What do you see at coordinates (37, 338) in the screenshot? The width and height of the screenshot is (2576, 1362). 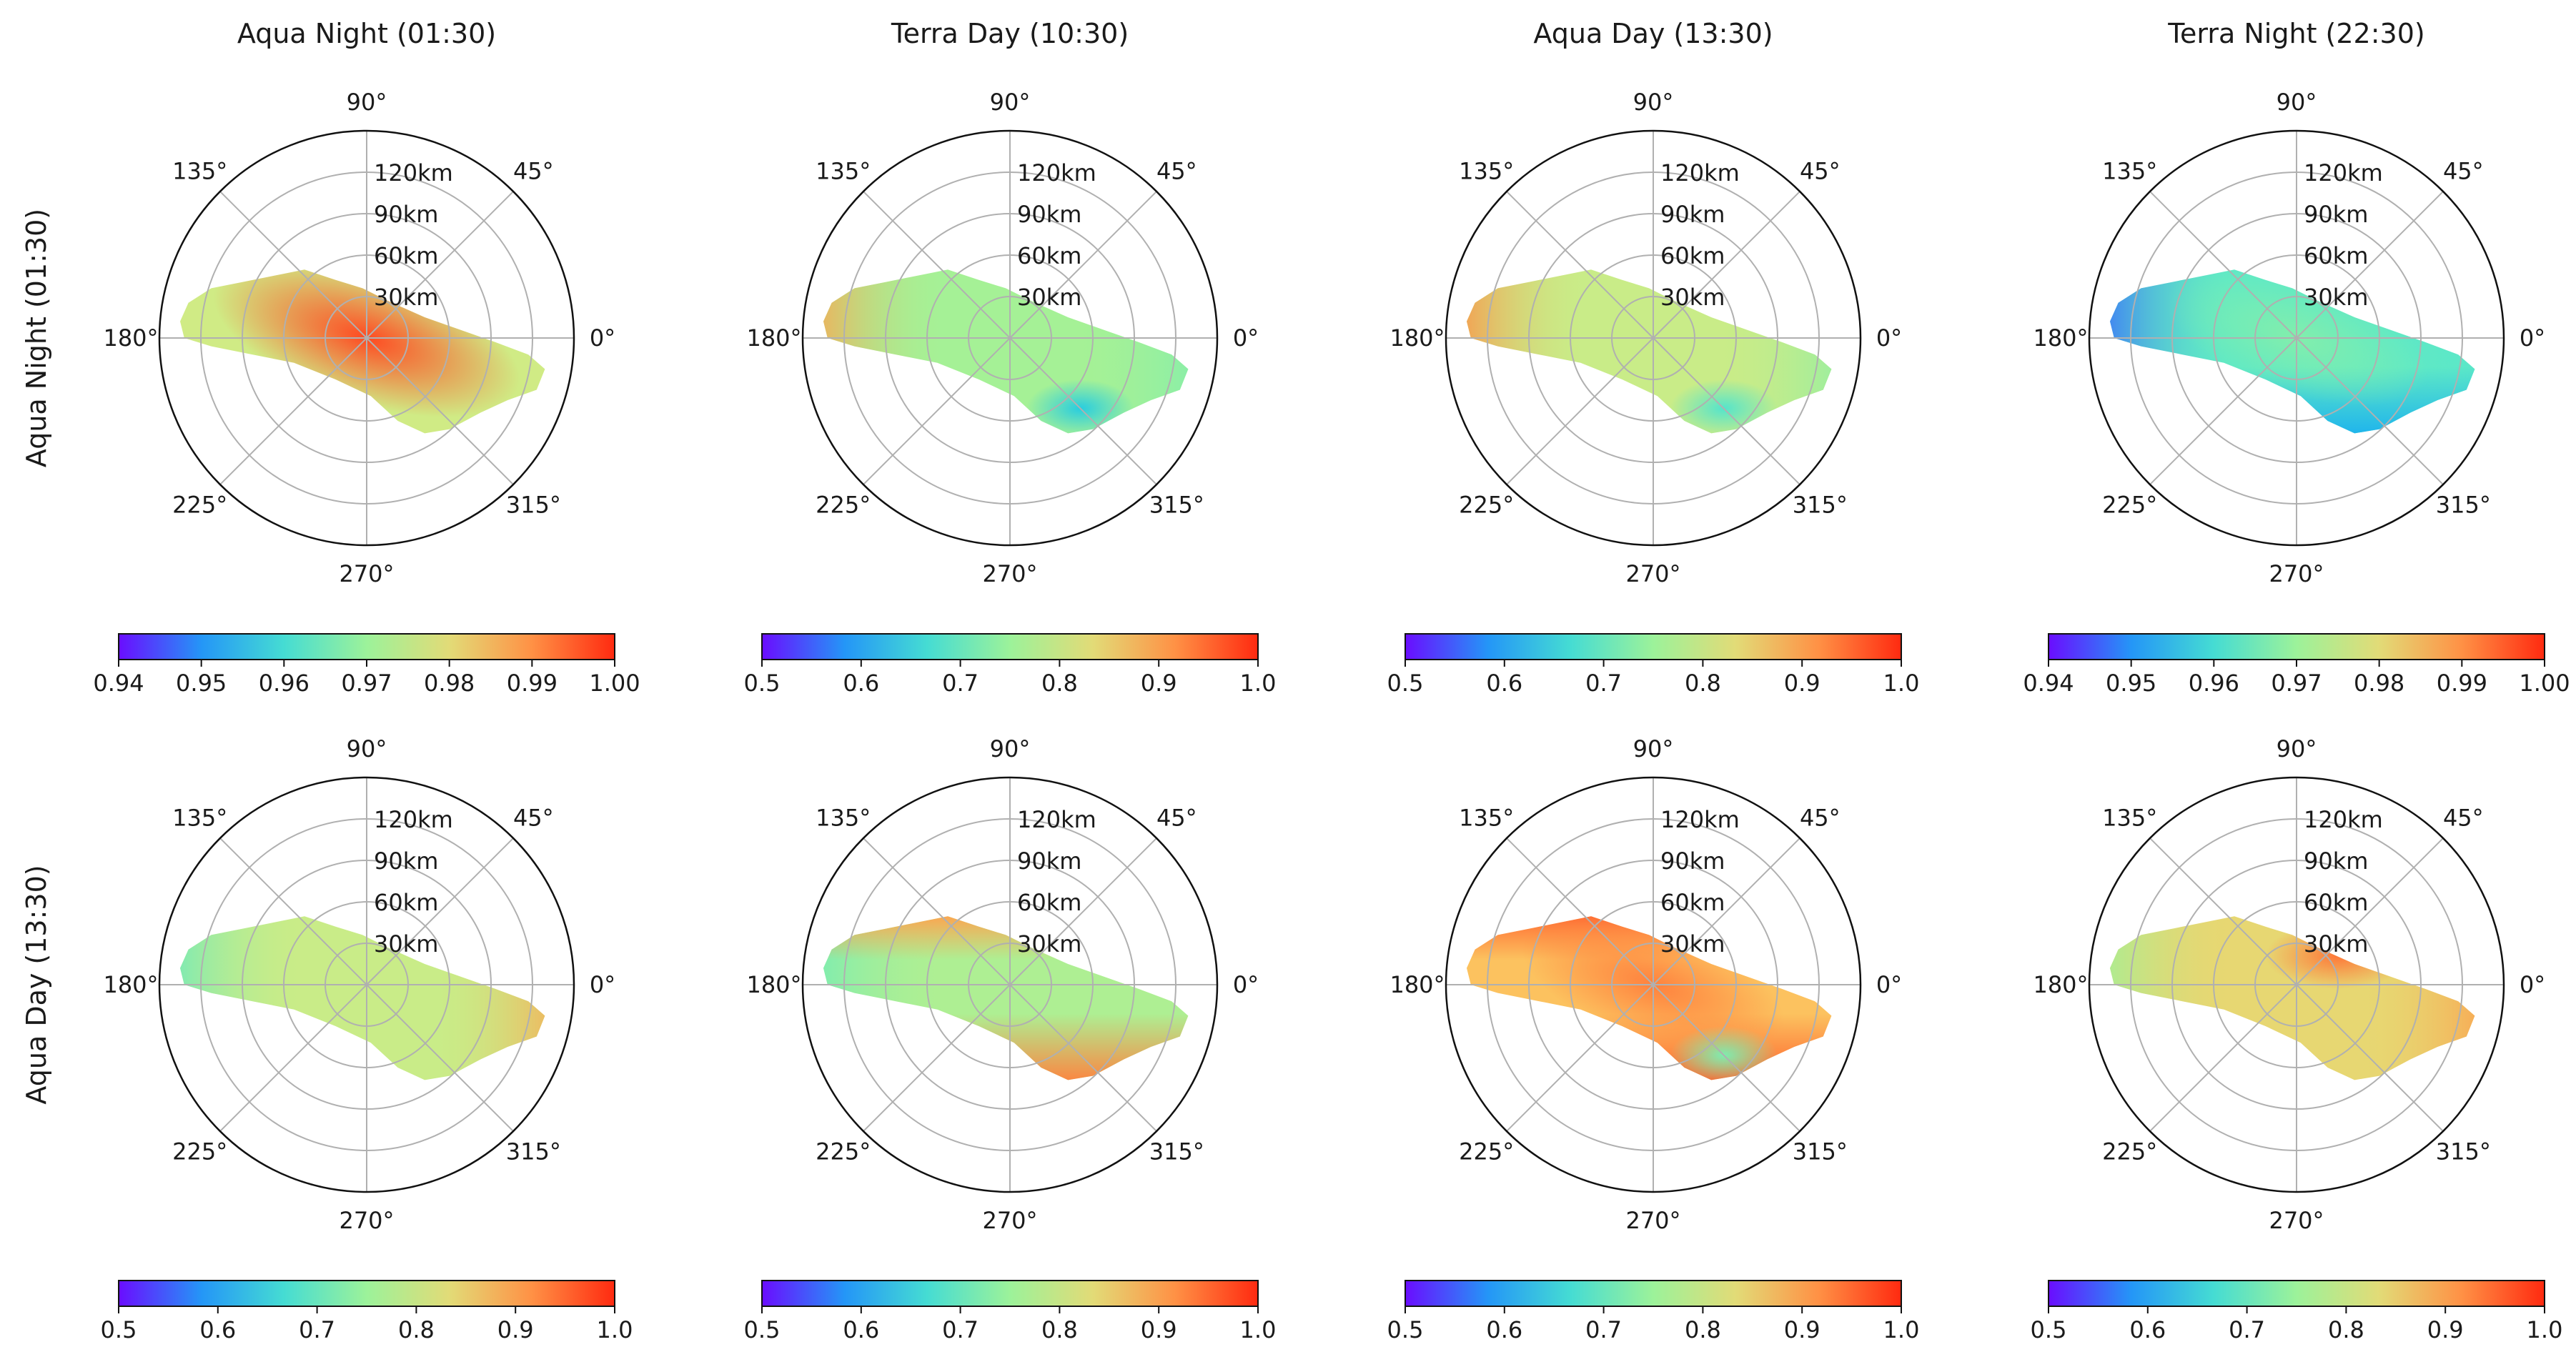 I see `row-label-aqua-night: Aqua Night (01:30)` at bounding box center [37, 338].